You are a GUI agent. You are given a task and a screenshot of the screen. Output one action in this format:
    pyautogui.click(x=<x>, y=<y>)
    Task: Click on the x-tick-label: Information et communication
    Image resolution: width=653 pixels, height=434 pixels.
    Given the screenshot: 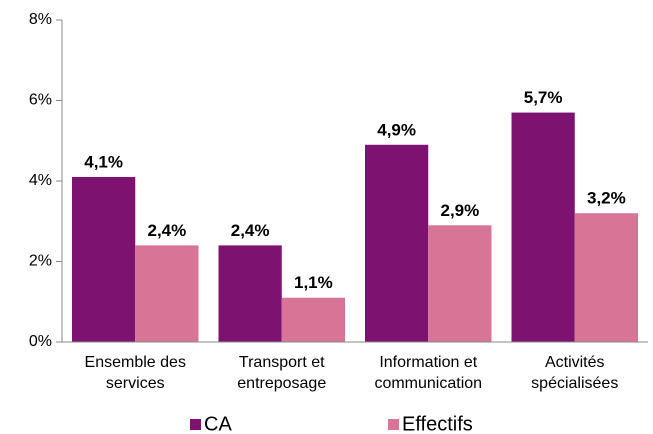 What is the action you would take?
    pyautogui.click(x=428, y=373)
    